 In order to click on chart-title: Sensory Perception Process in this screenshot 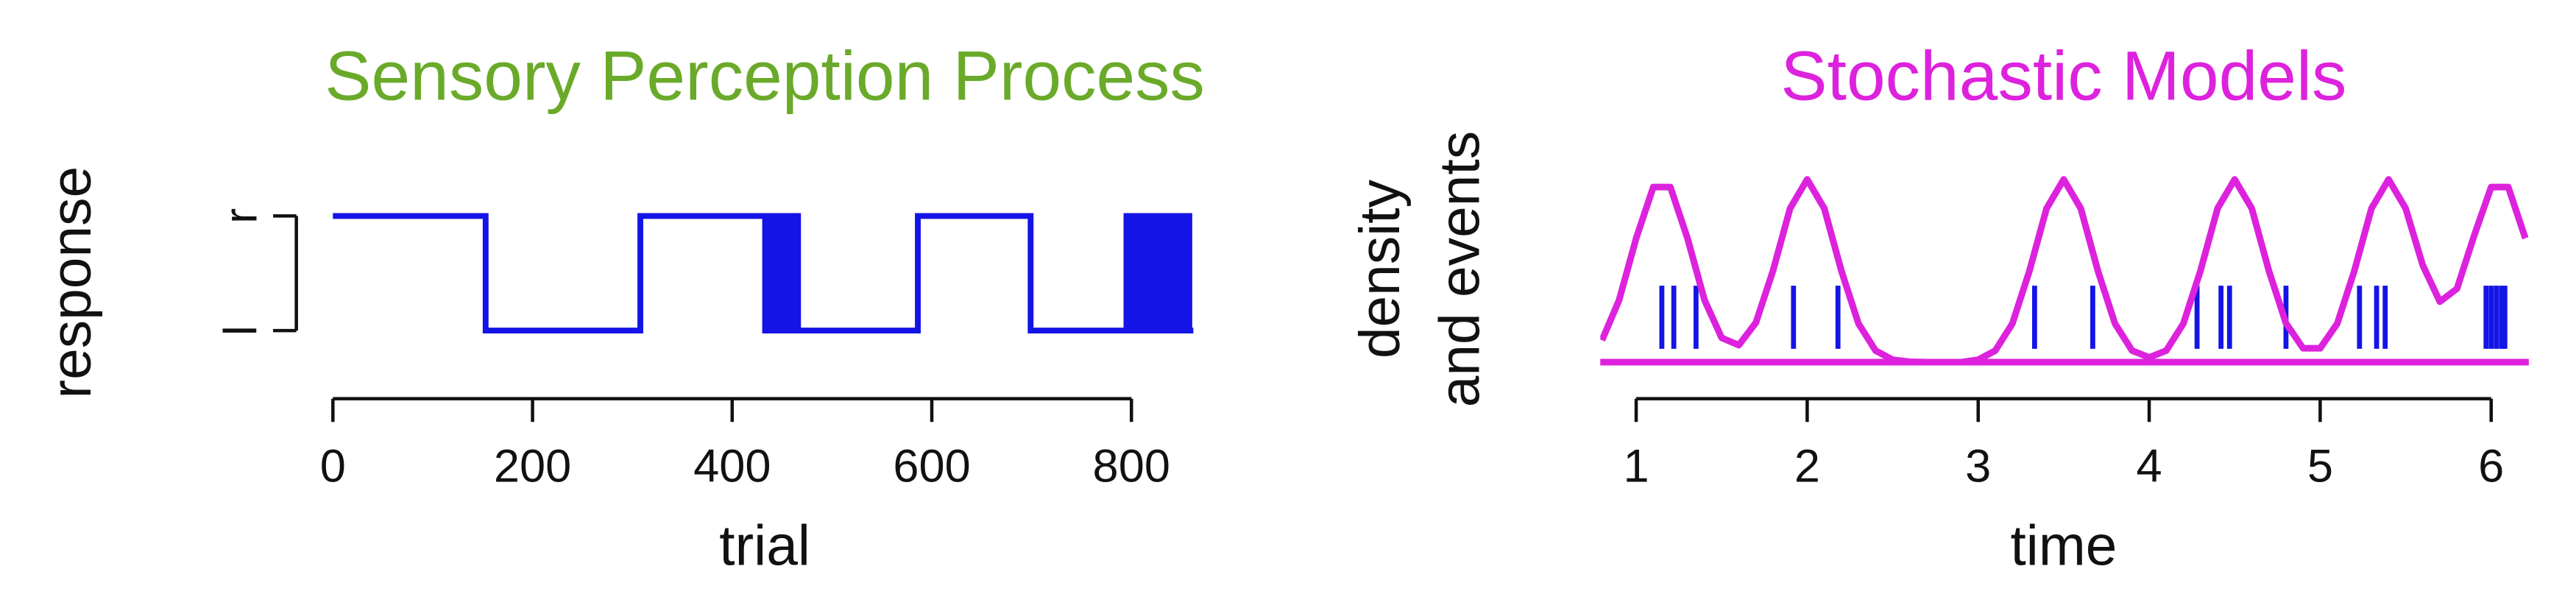, I will do `click(765, 76)`.